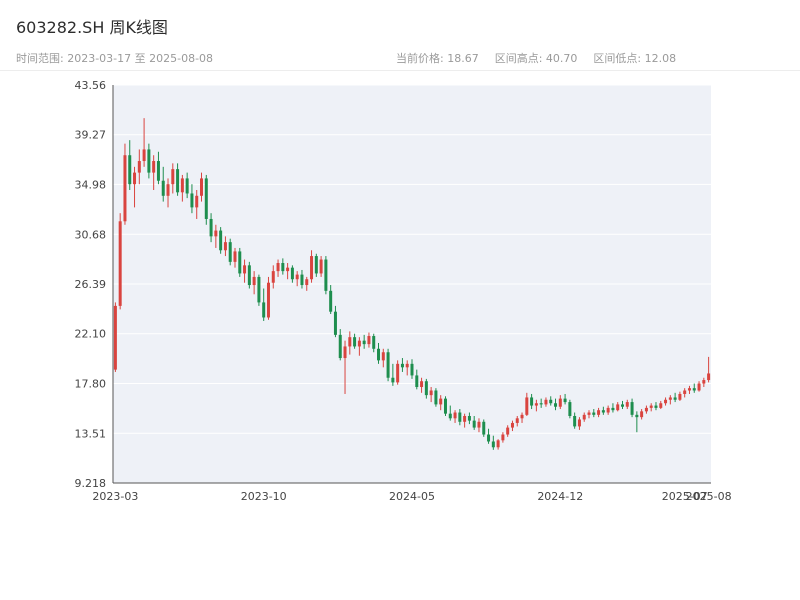 This screenshot has width=800, height=600. Describe the element at coordinates (115, 58) in the screenshot. I see `date-range-label: 时间范围: 2023-03-17 至 2025-08-08` at that location.